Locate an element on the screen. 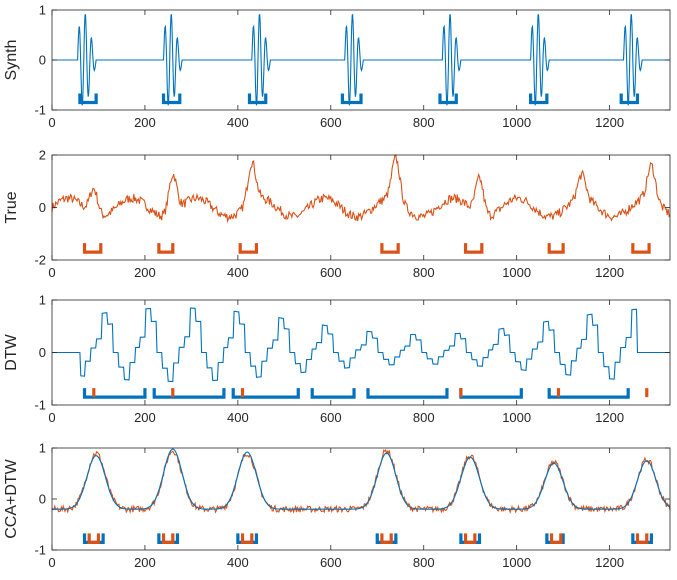 The width and height of the screenshot is (677, 580). y-tick-label: -2 is located at coordinates (40, 260).